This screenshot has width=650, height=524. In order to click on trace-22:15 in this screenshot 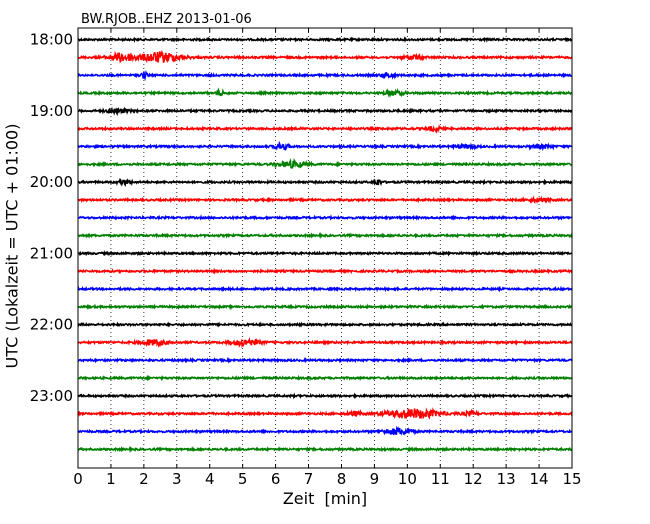, I will do `click(325, 343)`.